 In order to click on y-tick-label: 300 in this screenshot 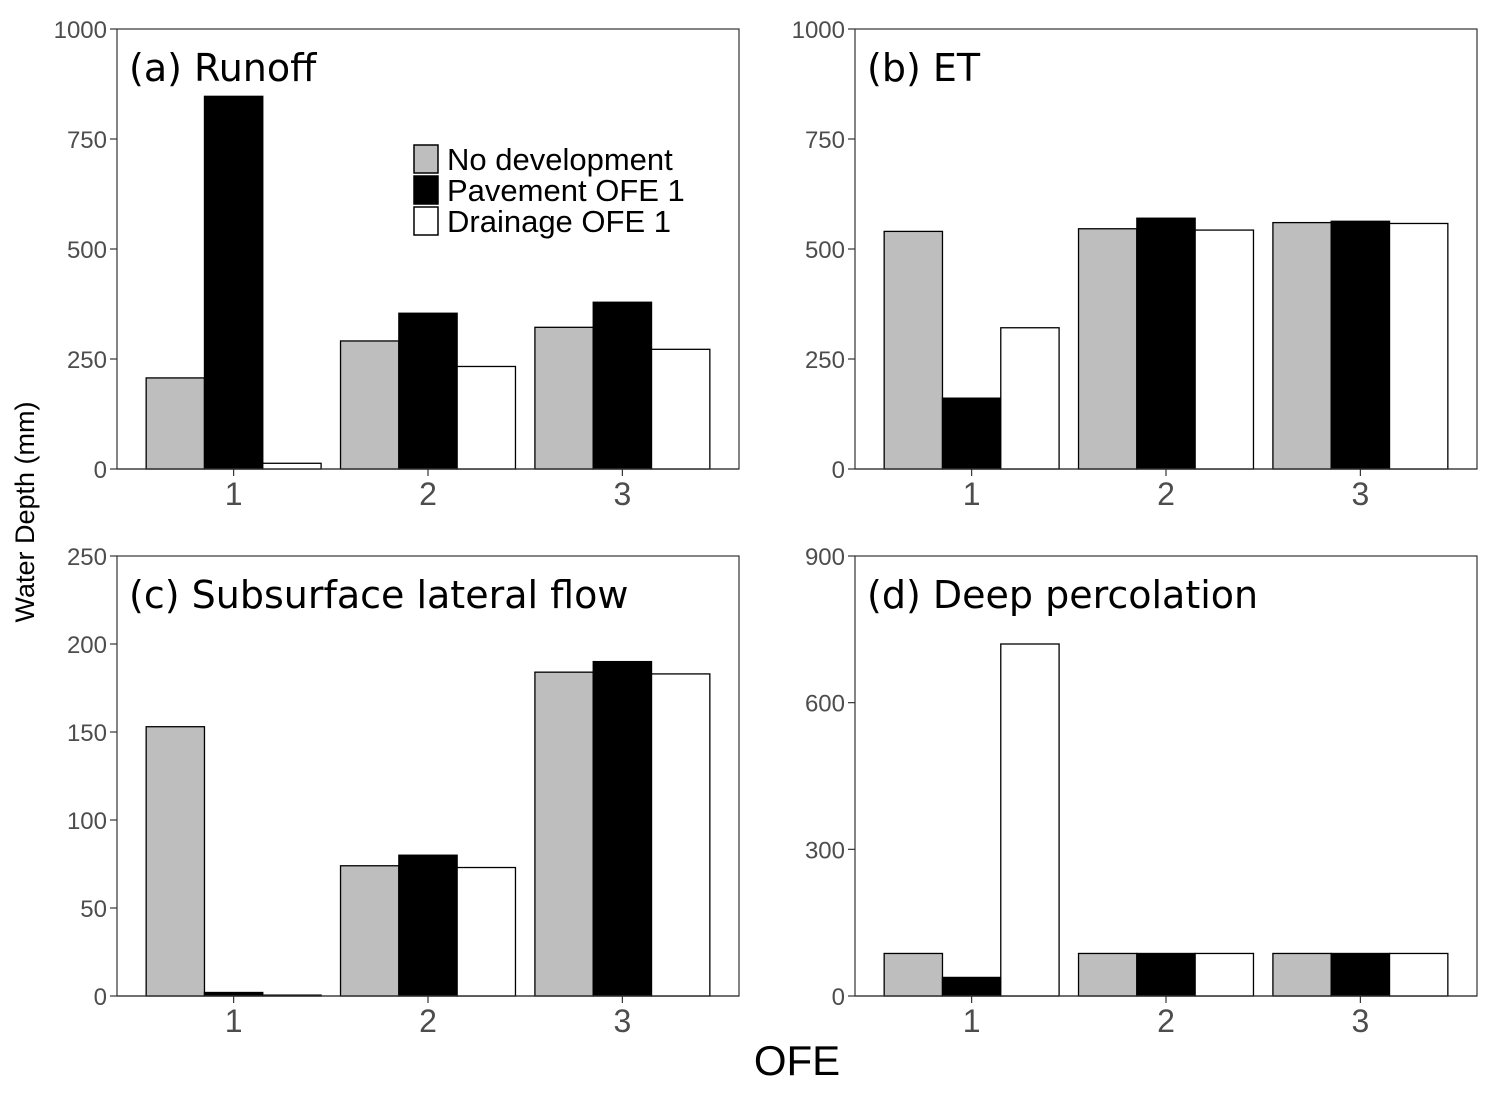, I will do `click(825, 850)`.